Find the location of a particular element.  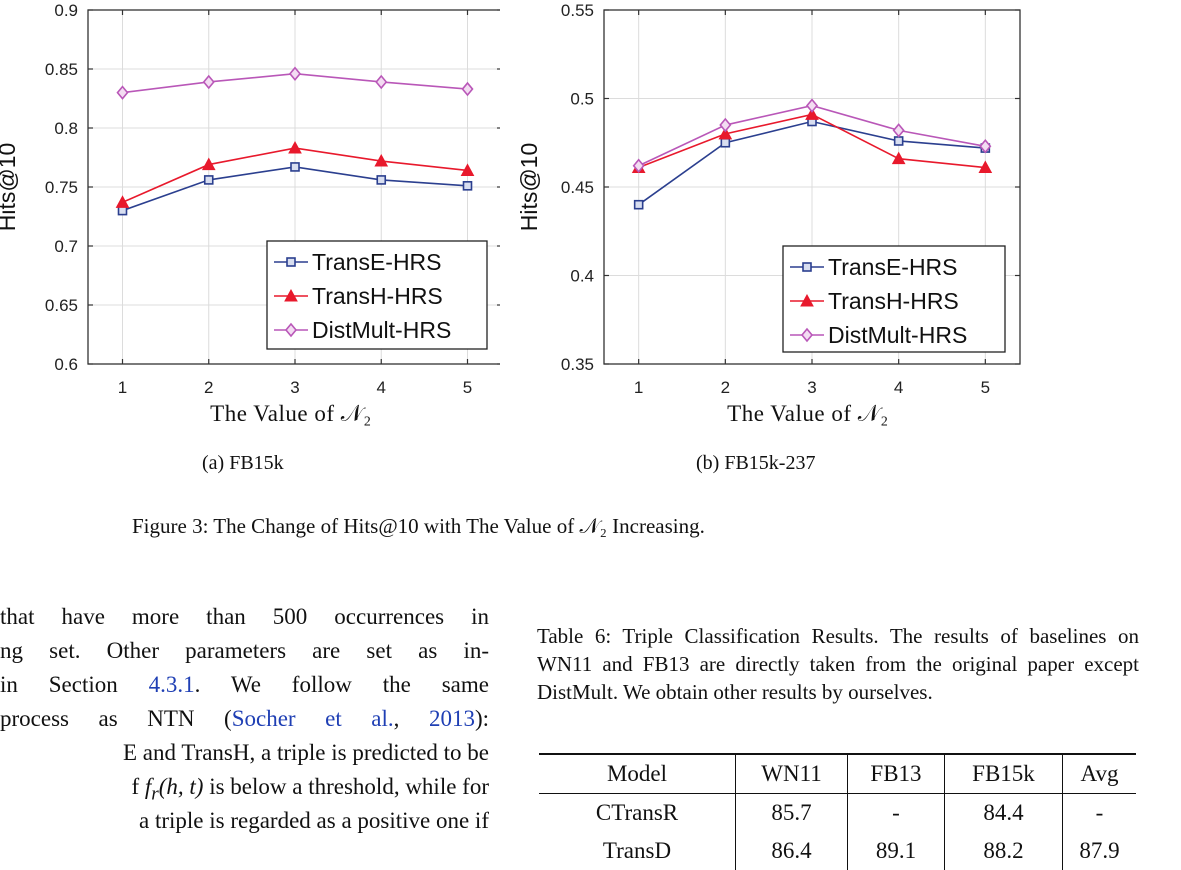

y-tick-label: 0.9 is located at coordinates (66, 10).